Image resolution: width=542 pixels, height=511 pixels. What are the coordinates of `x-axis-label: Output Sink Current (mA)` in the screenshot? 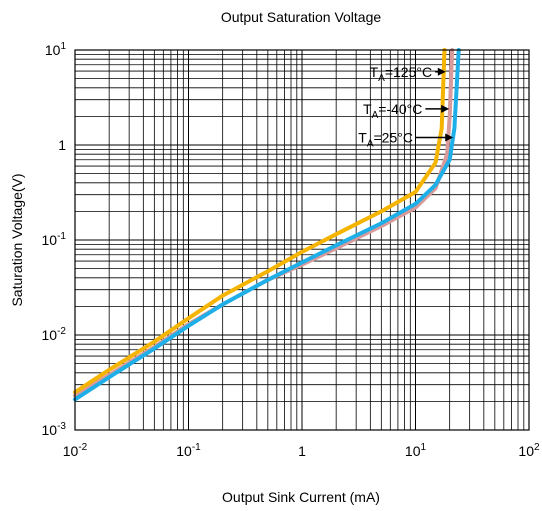 It's located at (301, 497).